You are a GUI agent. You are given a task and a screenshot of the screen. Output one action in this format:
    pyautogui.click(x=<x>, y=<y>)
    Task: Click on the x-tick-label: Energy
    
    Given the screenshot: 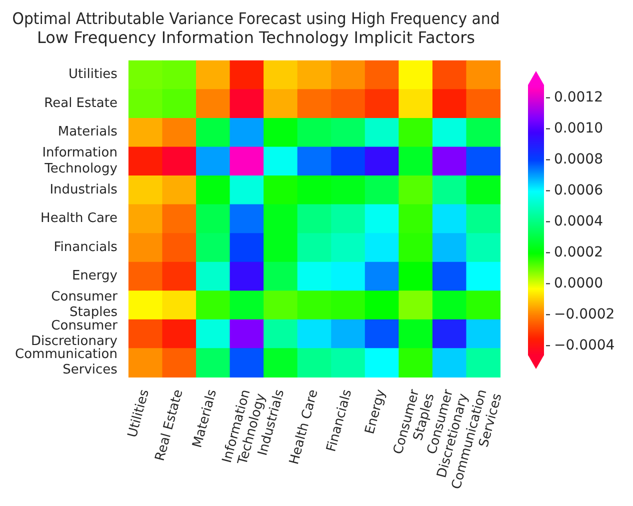 What is the action you would take?
    pyautogui.click(x=375, y=412)
    